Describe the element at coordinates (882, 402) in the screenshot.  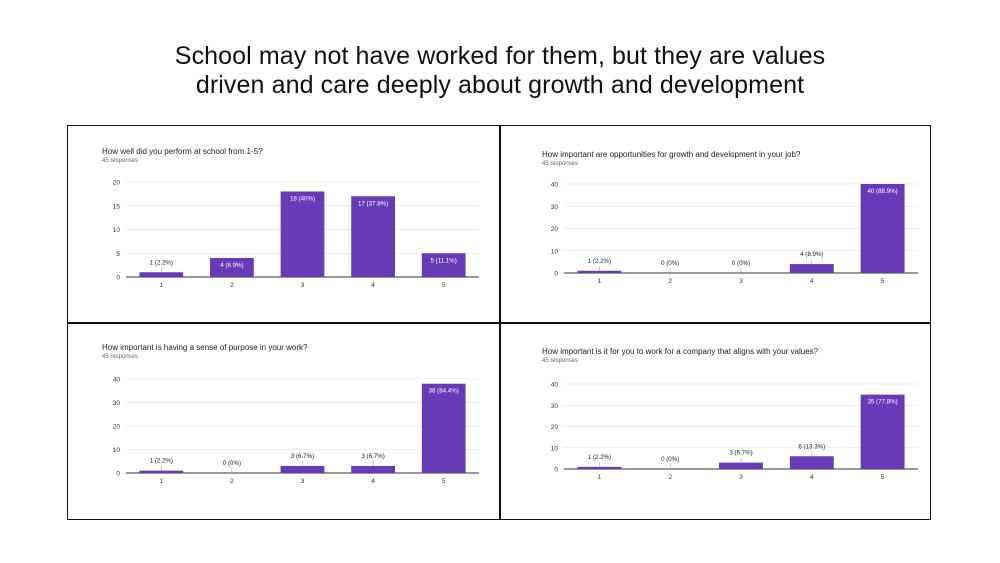
I see `data-label: 35 (77.8%)` at that location.